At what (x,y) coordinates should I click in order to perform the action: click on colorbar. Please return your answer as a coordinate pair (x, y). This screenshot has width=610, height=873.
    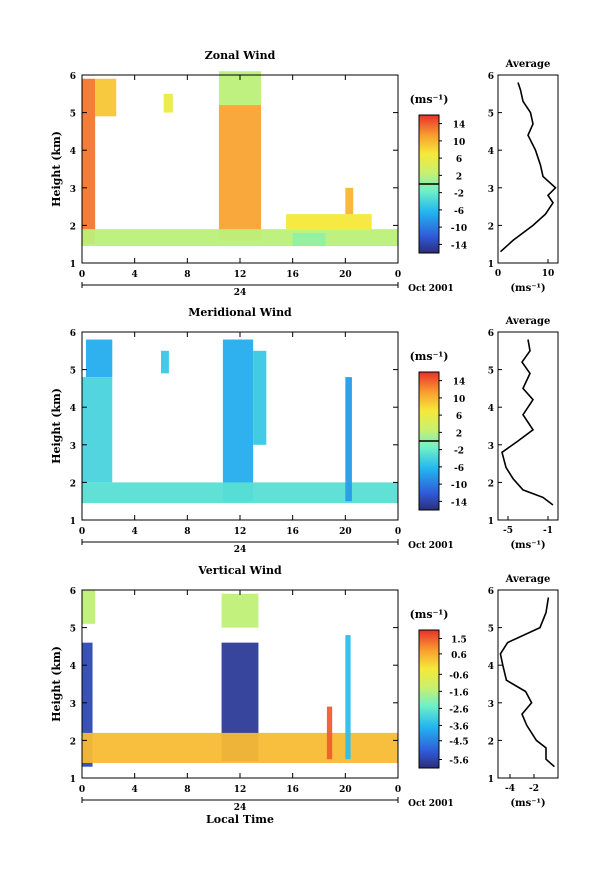
    Looking at the image, I should click on (429, 699).